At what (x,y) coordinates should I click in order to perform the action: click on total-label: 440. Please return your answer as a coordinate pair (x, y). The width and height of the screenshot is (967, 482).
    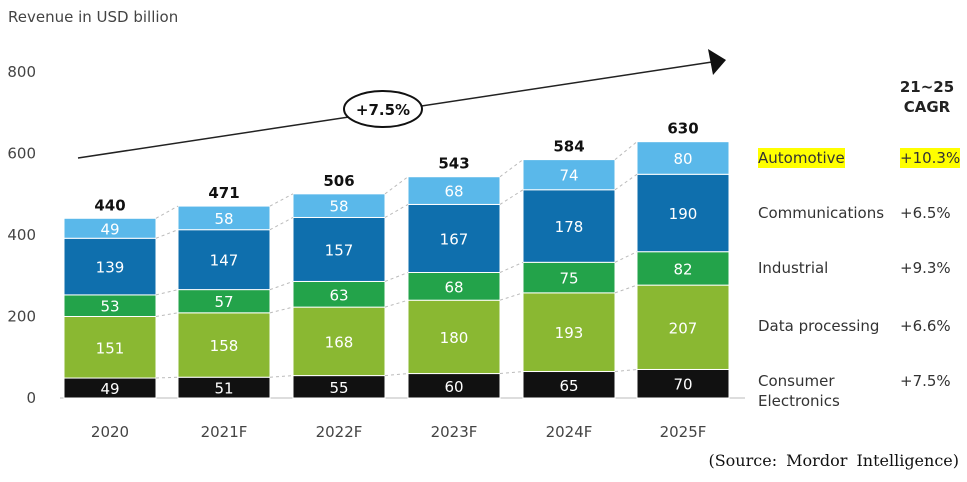
    Looking at the image, I should click on (109, 205).